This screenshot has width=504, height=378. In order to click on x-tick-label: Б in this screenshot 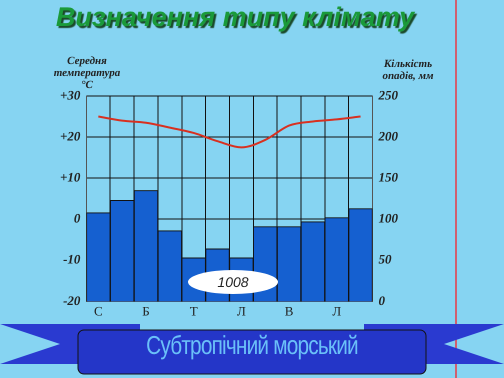, I will do `click(146, 311)`.